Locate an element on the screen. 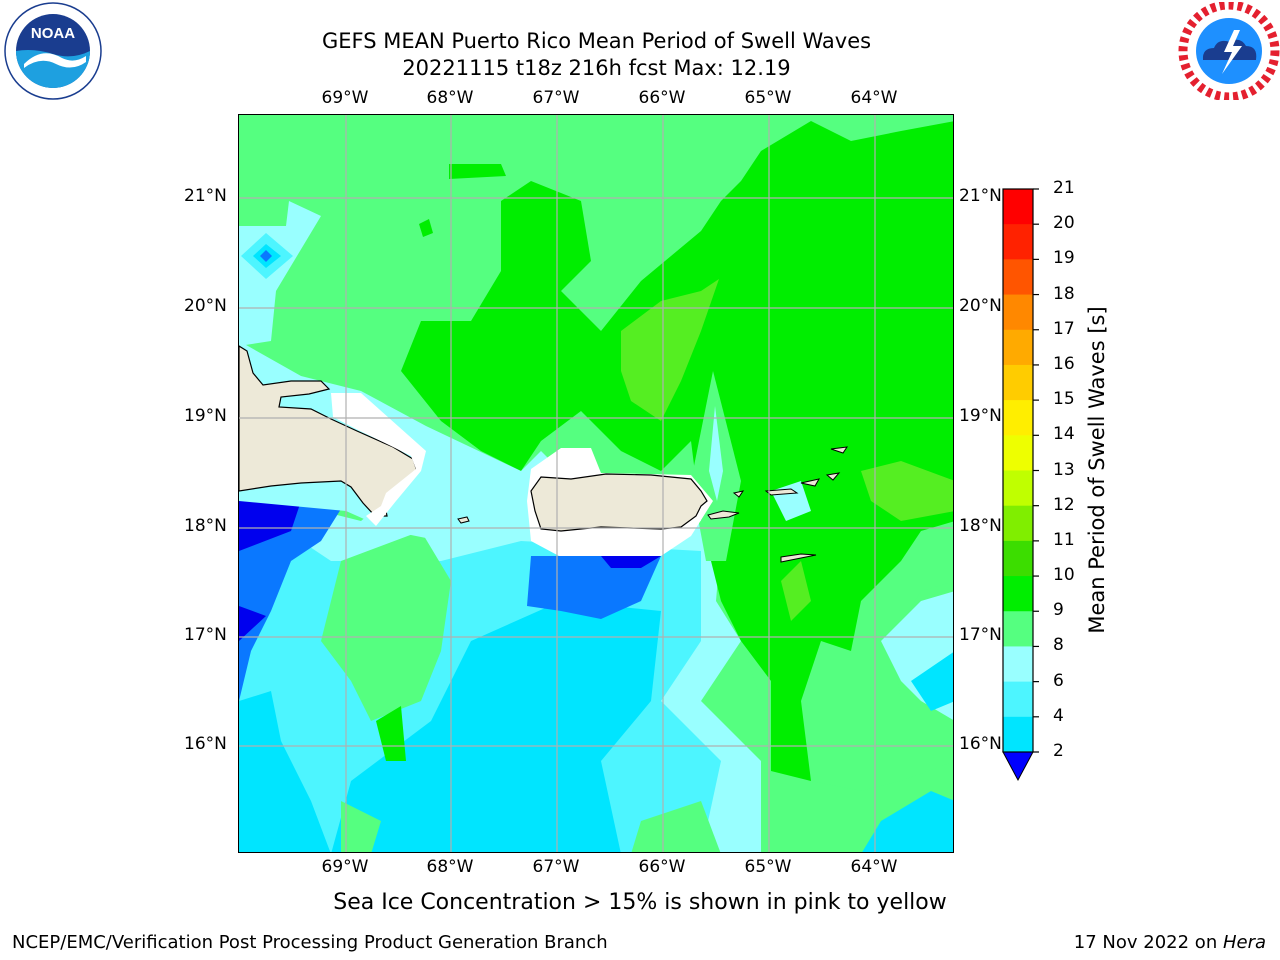 This screenshot has height=960, width=1280. colorbar-tick-label: 8 is located at coordinates (1058, 645).